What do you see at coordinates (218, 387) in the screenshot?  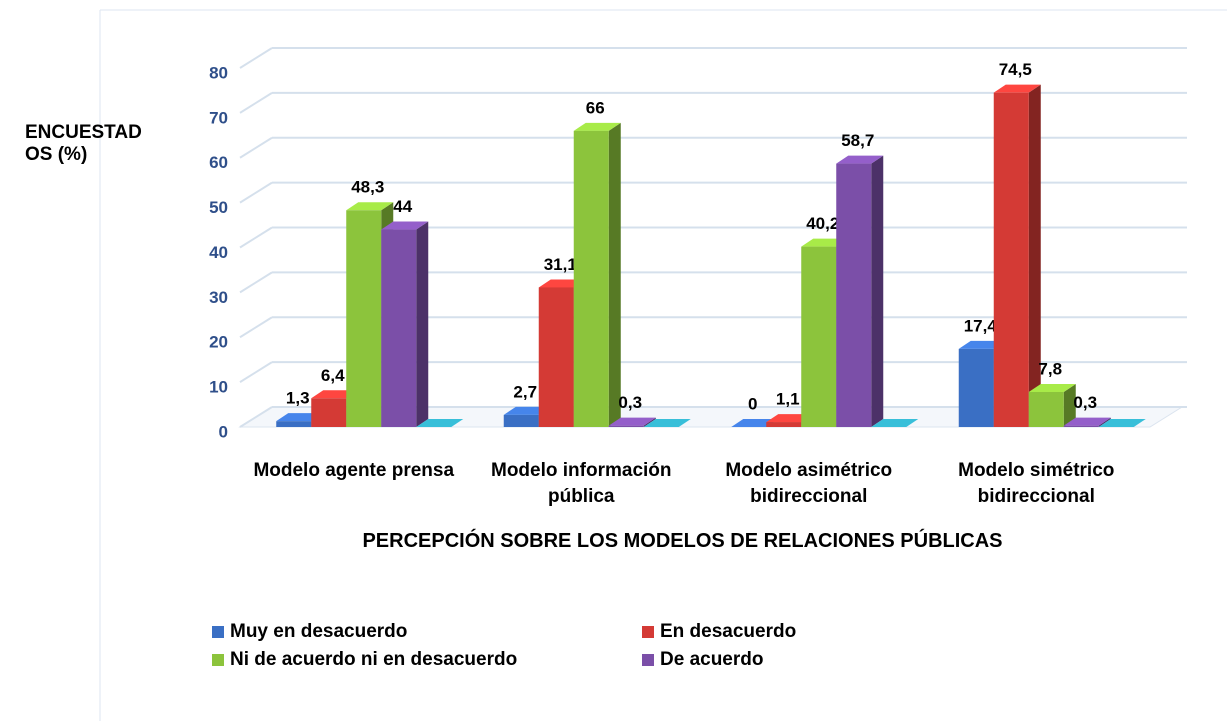 I see `y-tick-label: 10` at bounding box center [218, 387].